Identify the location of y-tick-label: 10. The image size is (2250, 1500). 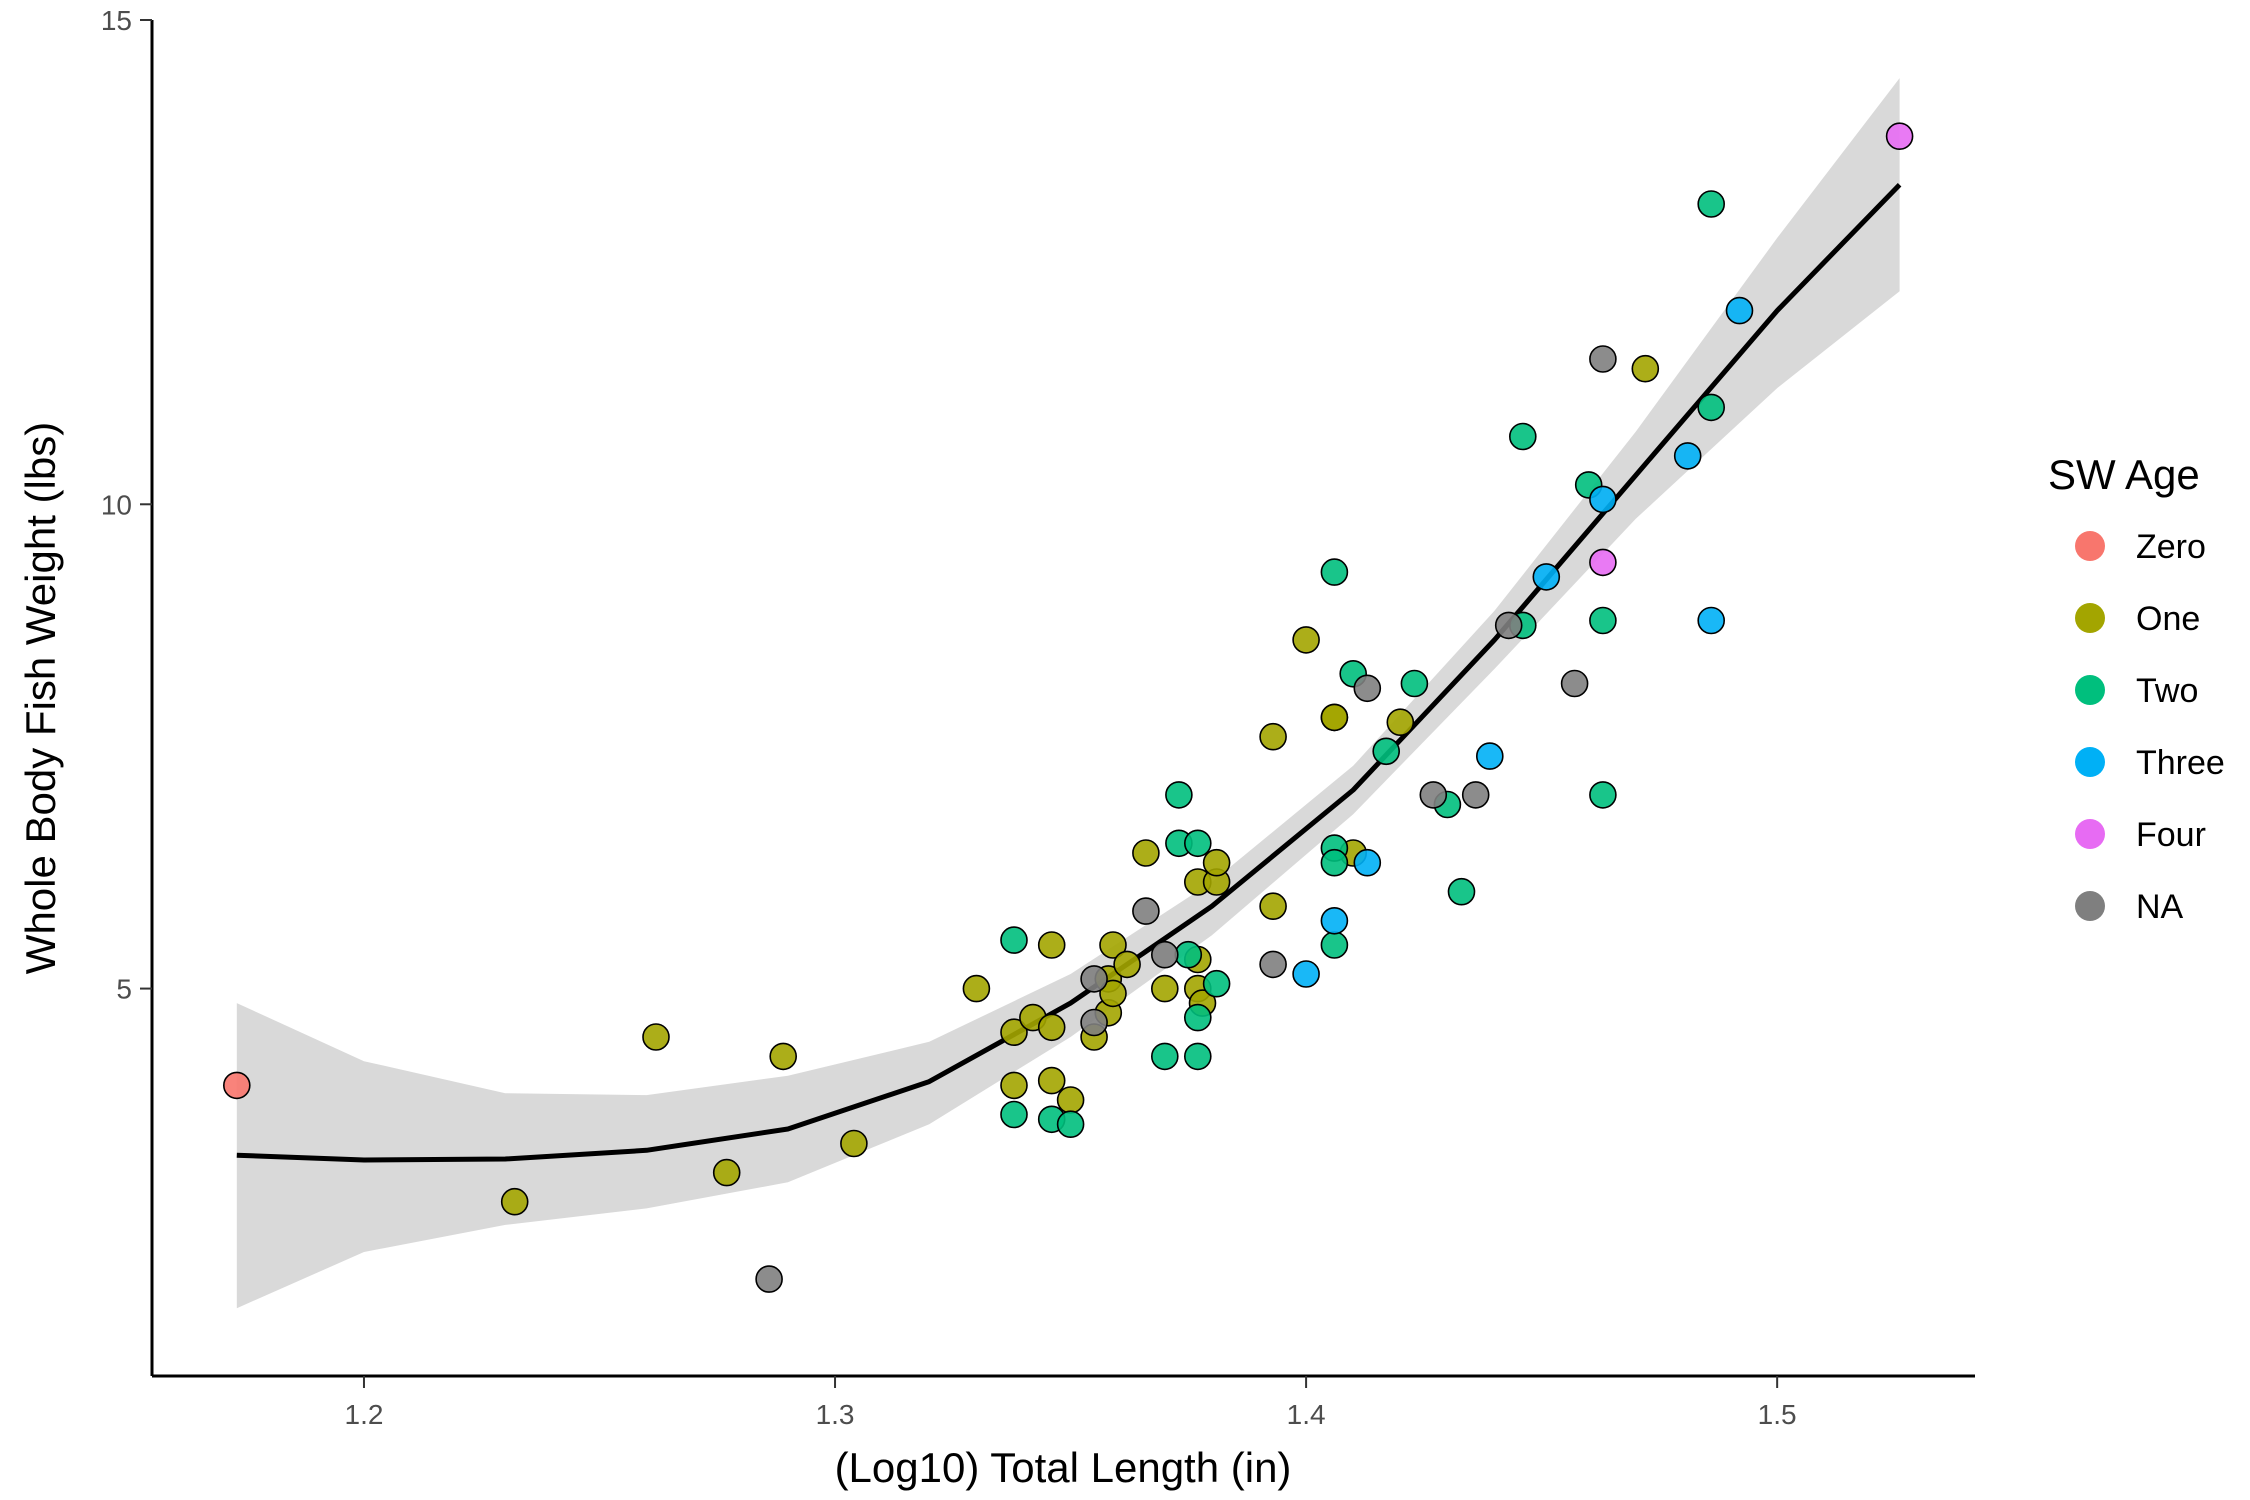
(116, 504).